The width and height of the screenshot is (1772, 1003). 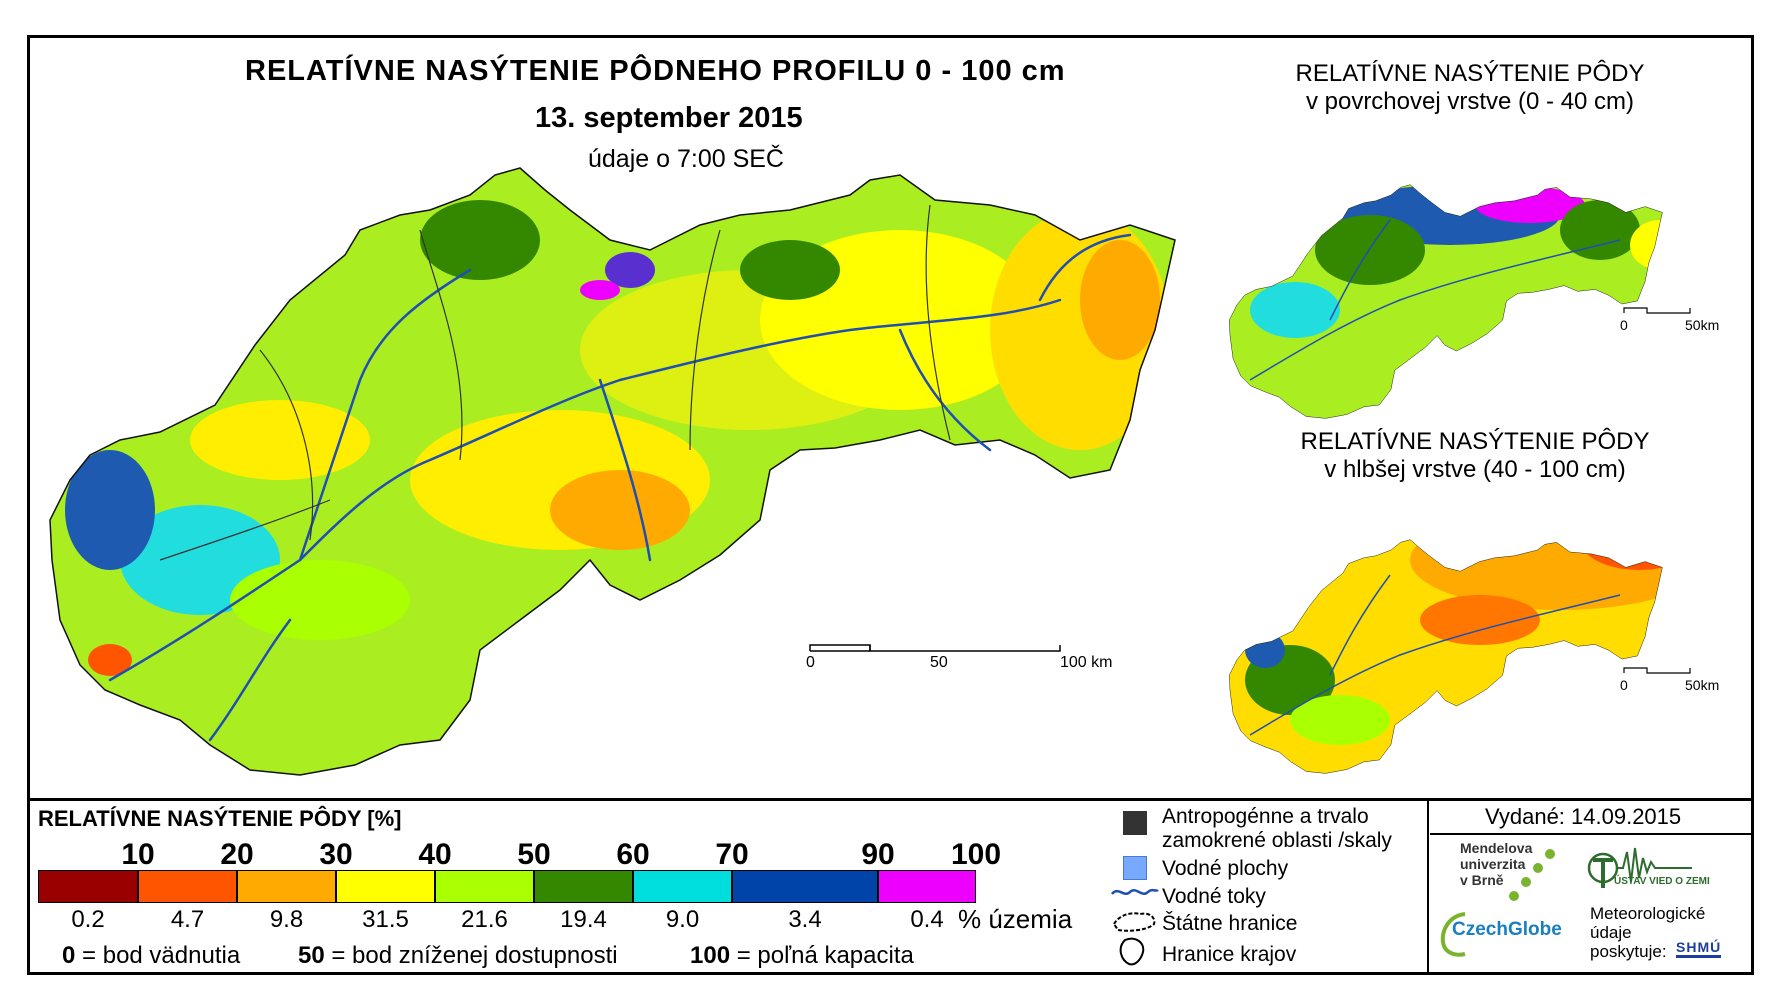 What do you see at coordinates (976, 854) in the screenshot?
I see `legend-threshold-label: 100` at bounding box center [976, 854].